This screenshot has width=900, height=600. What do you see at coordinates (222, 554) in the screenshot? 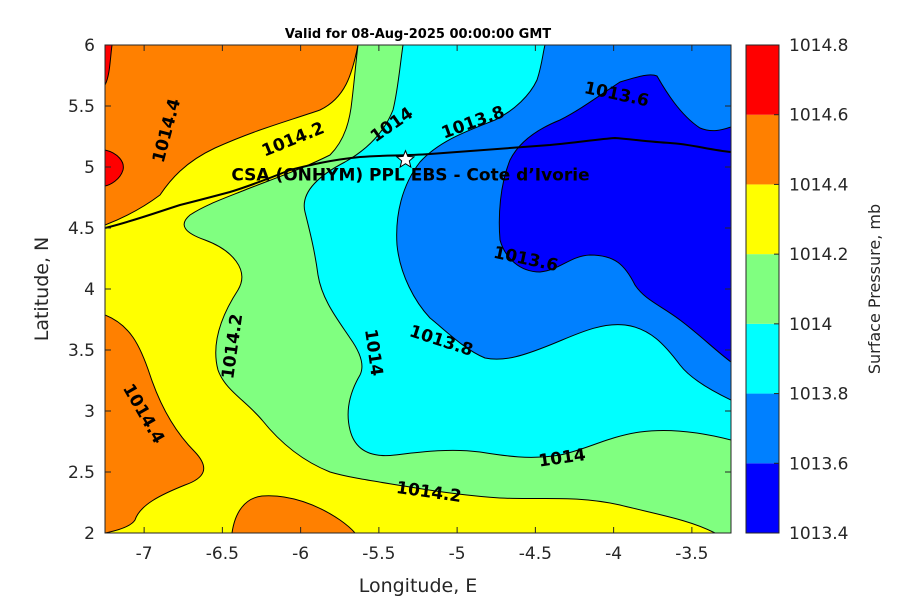
I see `x-tick-label: -6.5` at bounding box center [222, 554].